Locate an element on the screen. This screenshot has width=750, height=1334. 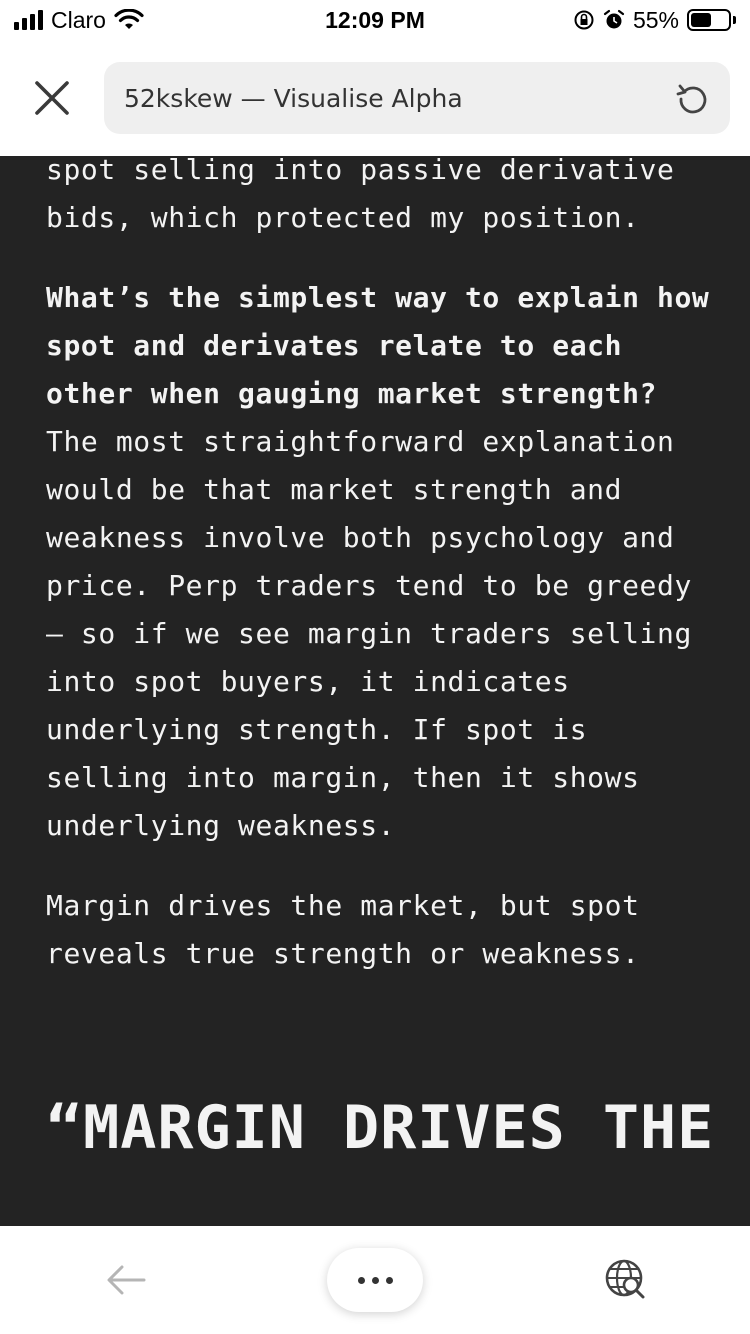
url-bar: 52kskew — Visualise Alpha is located at coordinates (417, 98).